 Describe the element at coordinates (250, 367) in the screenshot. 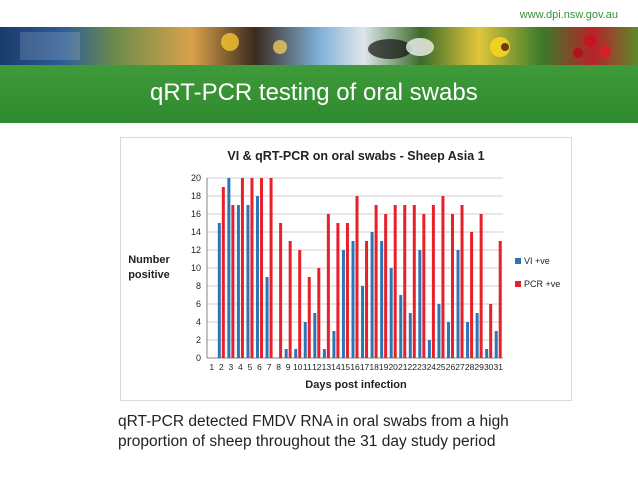

I see `x-tick-label: 5` at that location.